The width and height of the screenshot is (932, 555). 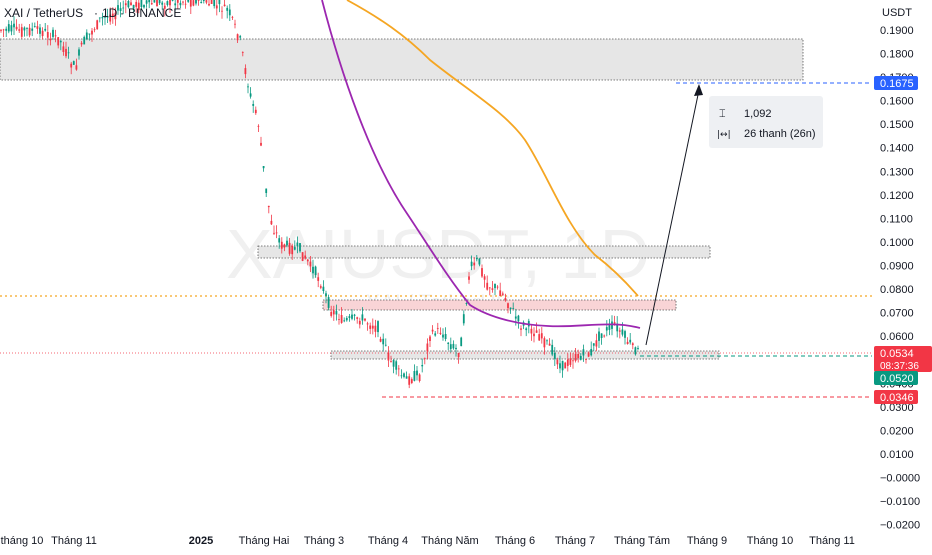 I want to click on header-interval: 1D, so click(x=110, y=13).